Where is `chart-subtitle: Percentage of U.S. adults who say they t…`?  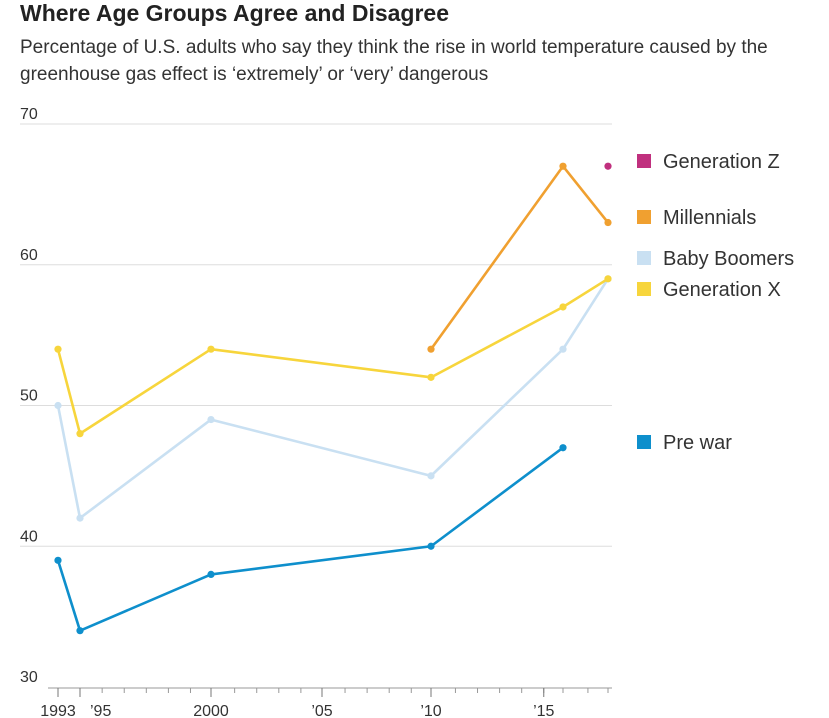
chart-subtitle: Percentage of U.S. adults who say they t… is located at coordinates (394, 61).